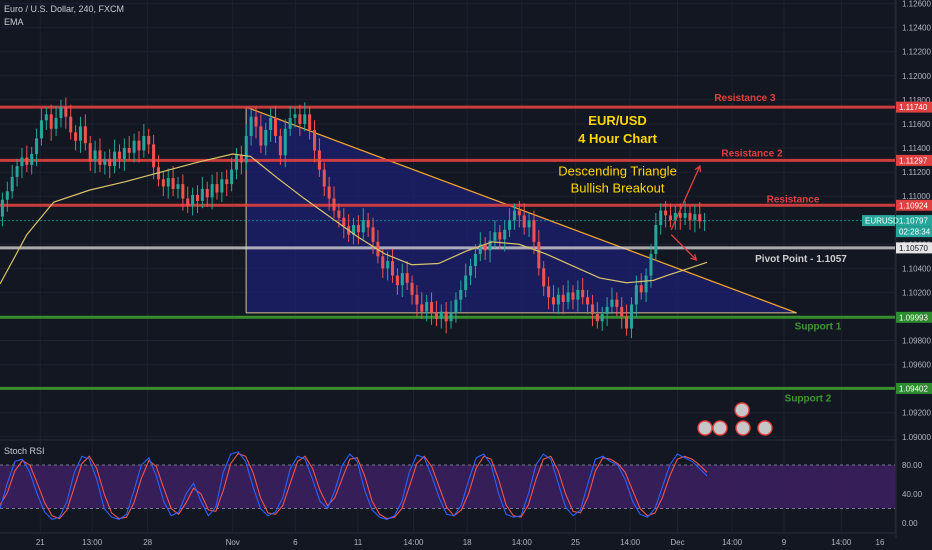 Image resolution: width=932 pixels, height=550 pixels. Describe the element at coordinates (735, 419) in the screenshot. I see `event-markers` at that location.